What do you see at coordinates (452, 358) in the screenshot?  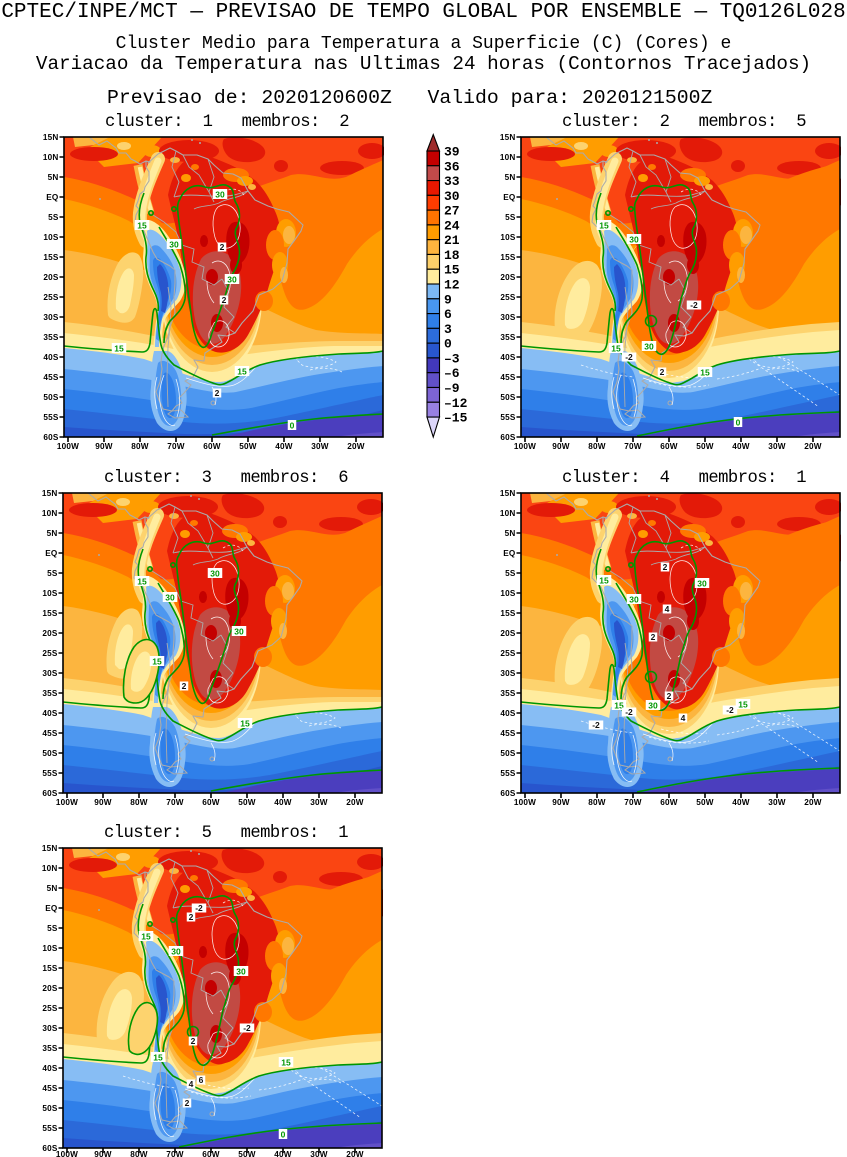 I see `svg-text: –3` at bounding box center [452, 358].